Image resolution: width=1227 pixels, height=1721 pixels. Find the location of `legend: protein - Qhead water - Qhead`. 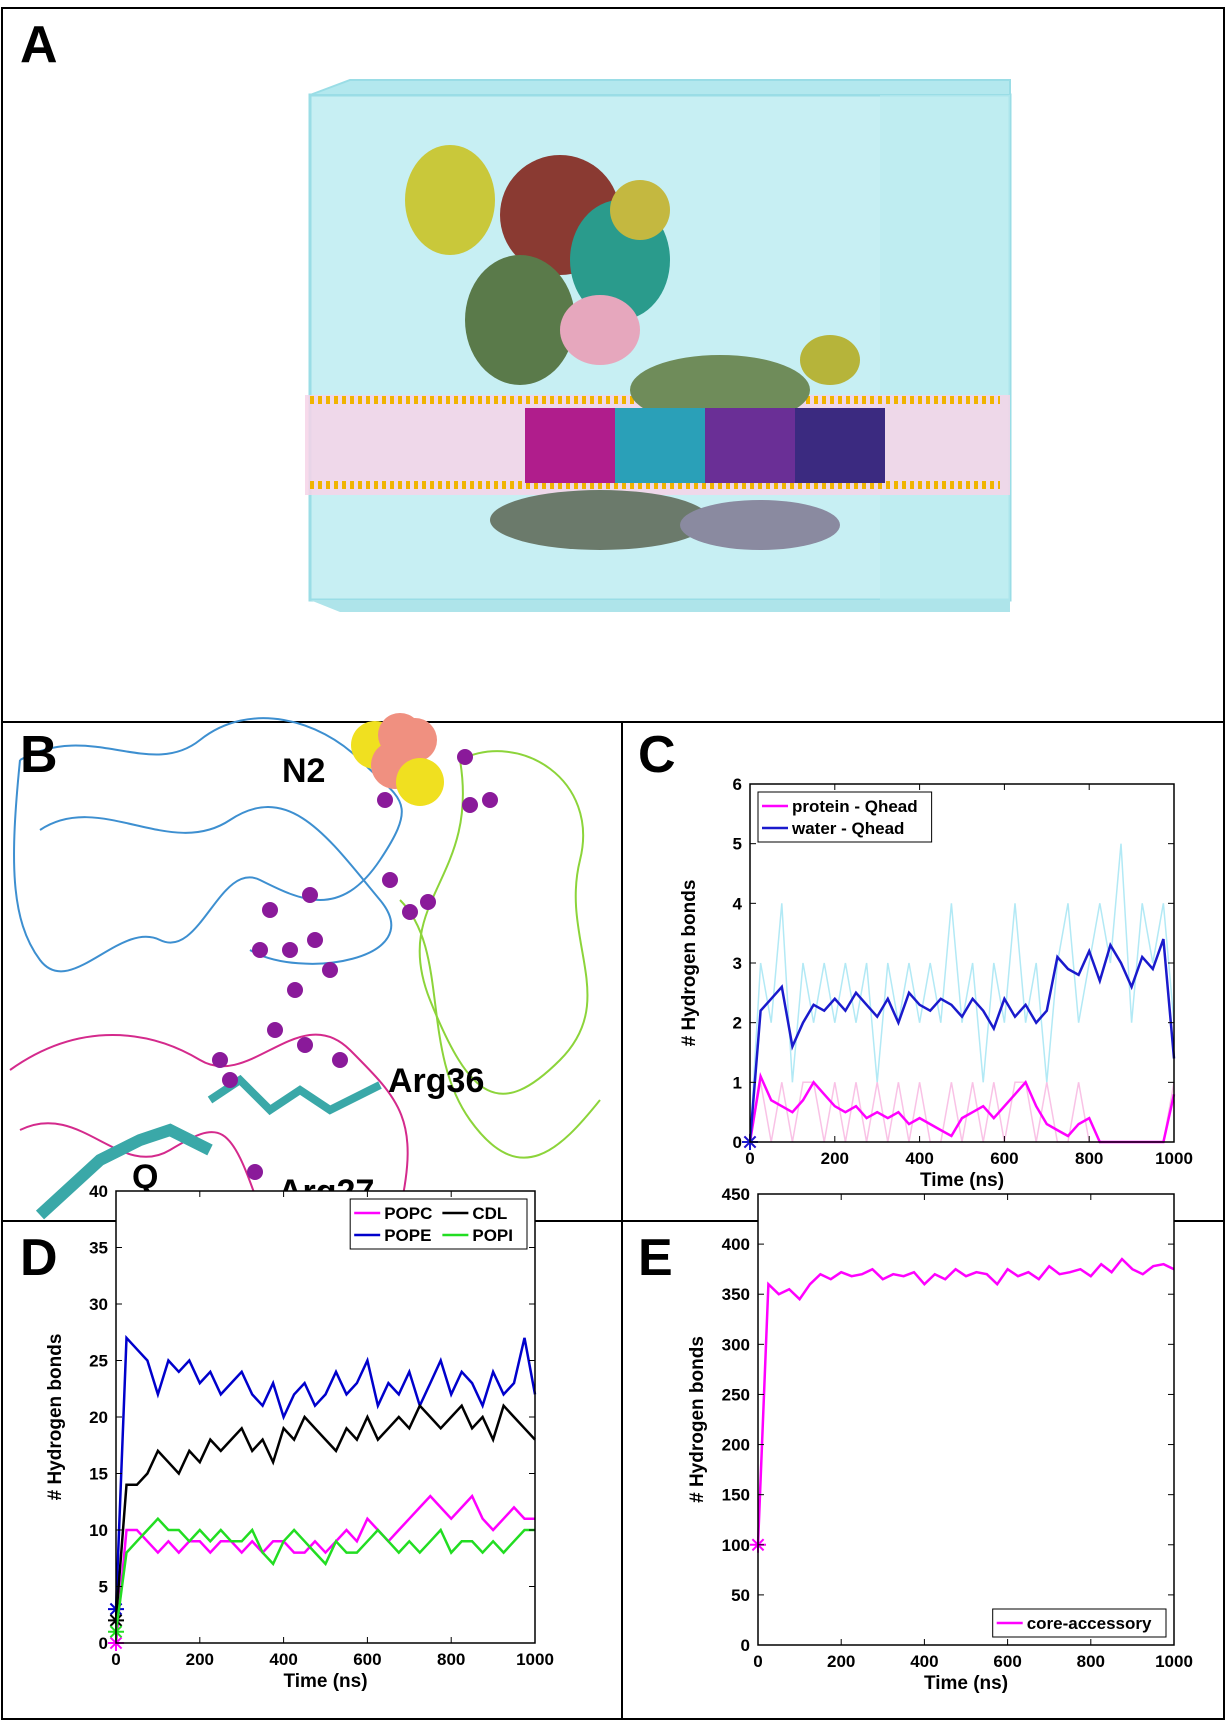

legend: protein - Qhead water - Qhead is located at coordinates (845, 817).